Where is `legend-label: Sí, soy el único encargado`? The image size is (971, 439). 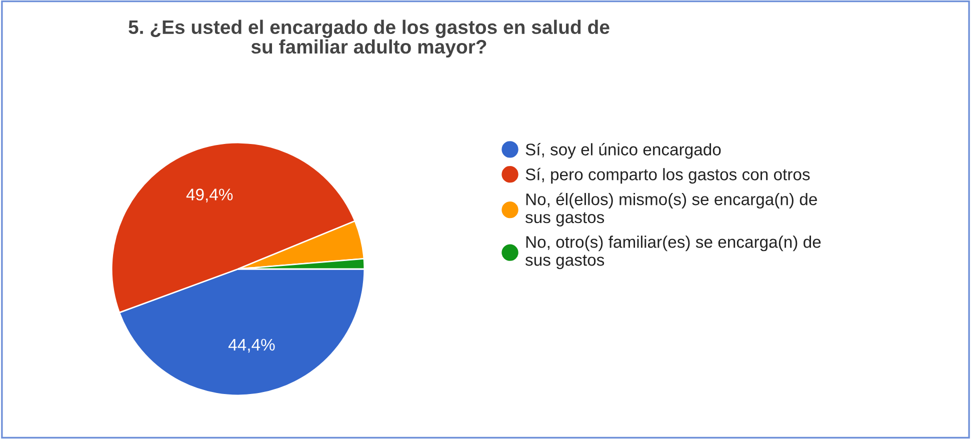
legend-label: Sí, soy el único encargado is located at coordinates (623, 151).